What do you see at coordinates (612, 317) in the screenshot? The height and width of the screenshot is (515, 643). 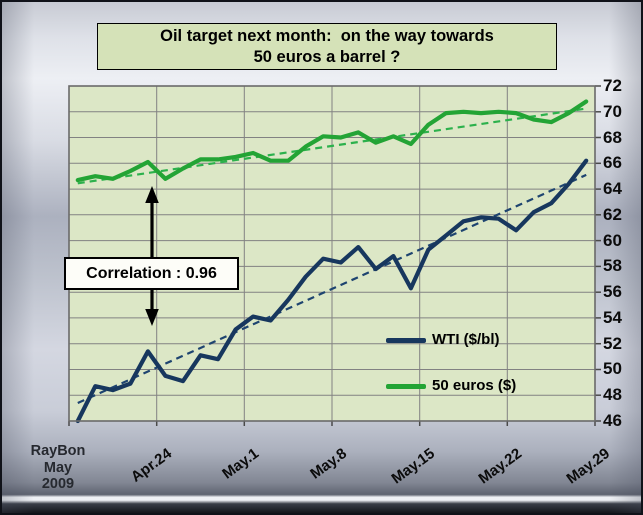 I see `y-tick-label-54: 54` at bounding box center [612, 317].